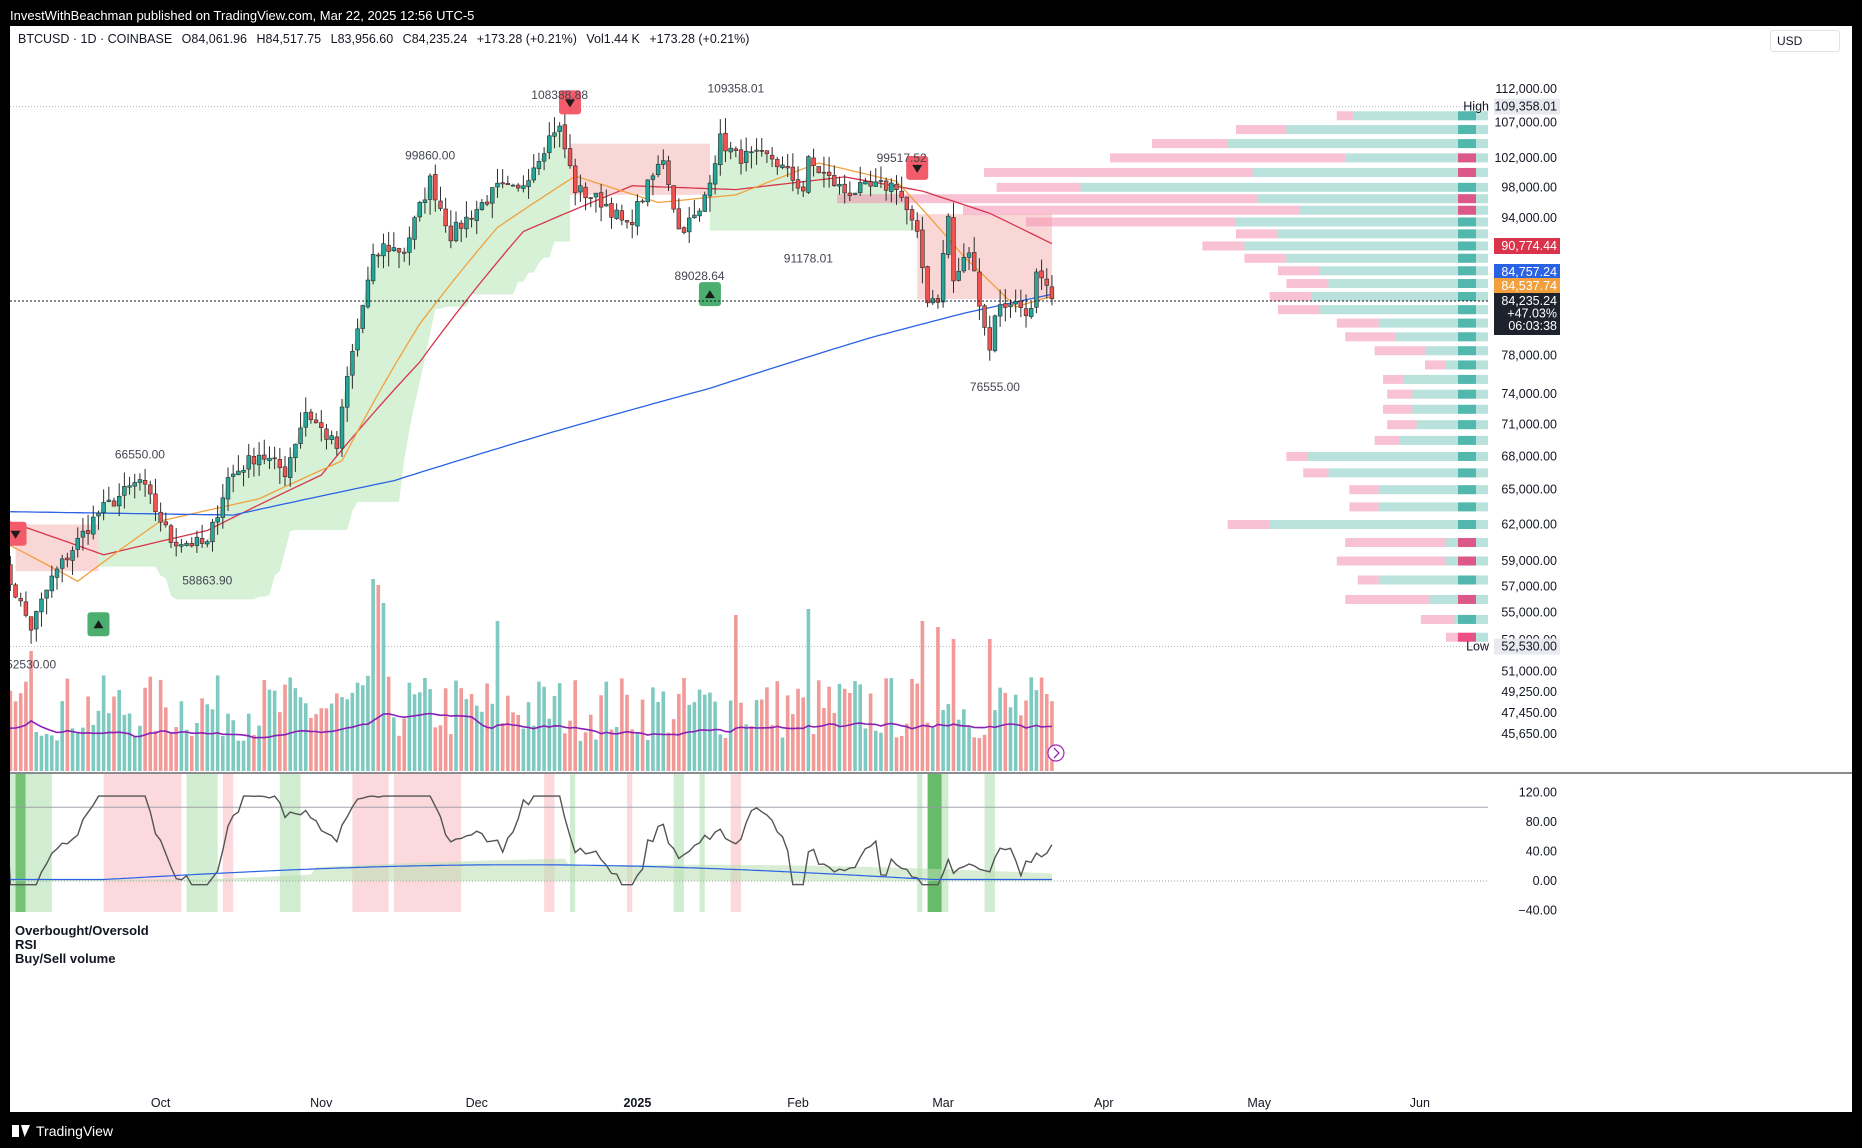 This screenshot has width=1862, height=1148. I want to click on rsi-axis-tick: 0.00, so click(1545, 881).